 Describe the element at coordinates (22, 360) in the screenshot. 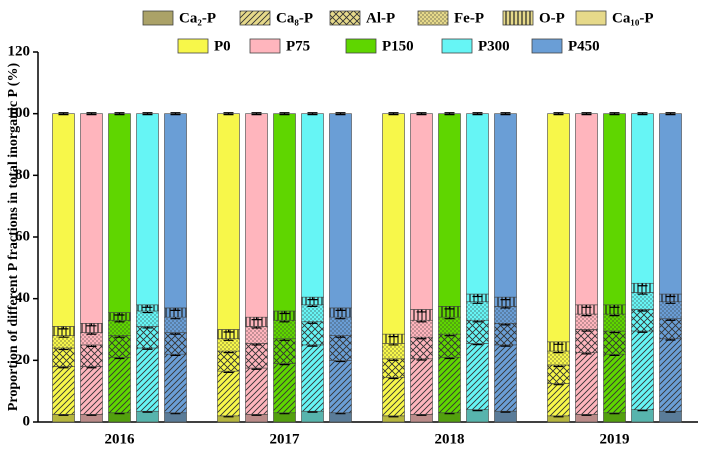

I see `y-tick-label: 20` at that location.